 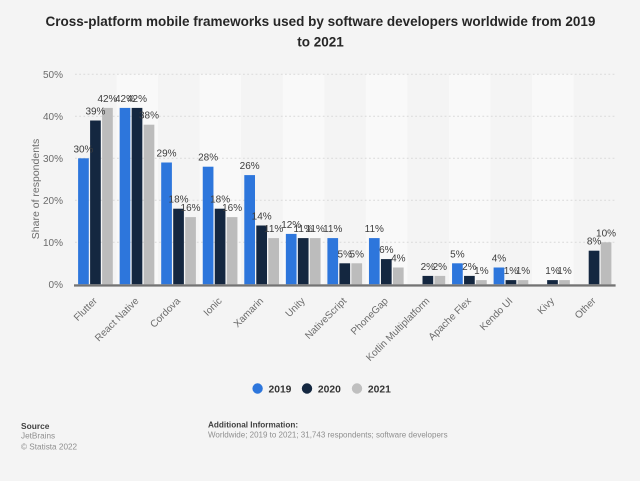 I want to click on svg-text: 2021, so click(x=379, y=390).